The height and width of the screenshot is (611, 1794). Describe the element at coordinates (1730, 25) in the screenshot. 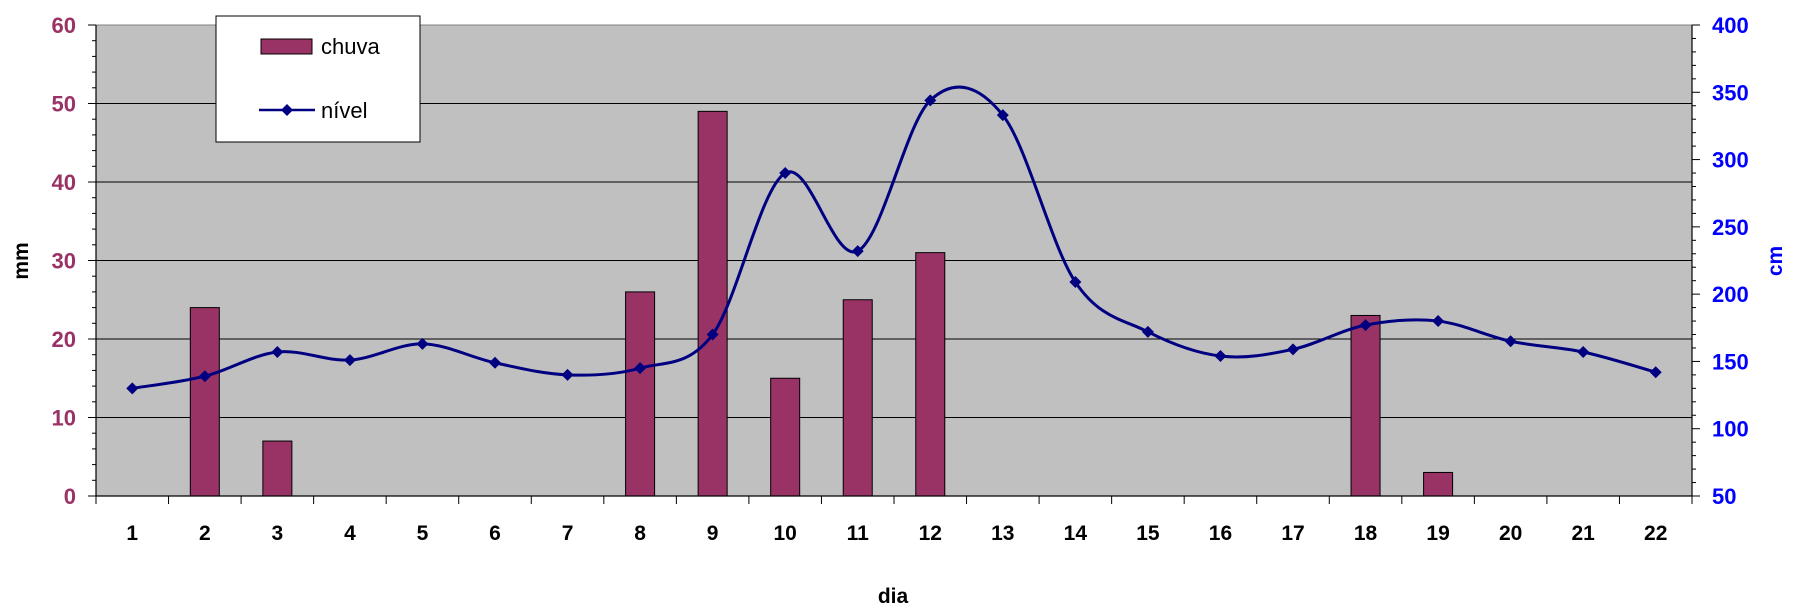

I see `tick-label-right-400: 400` at that location.